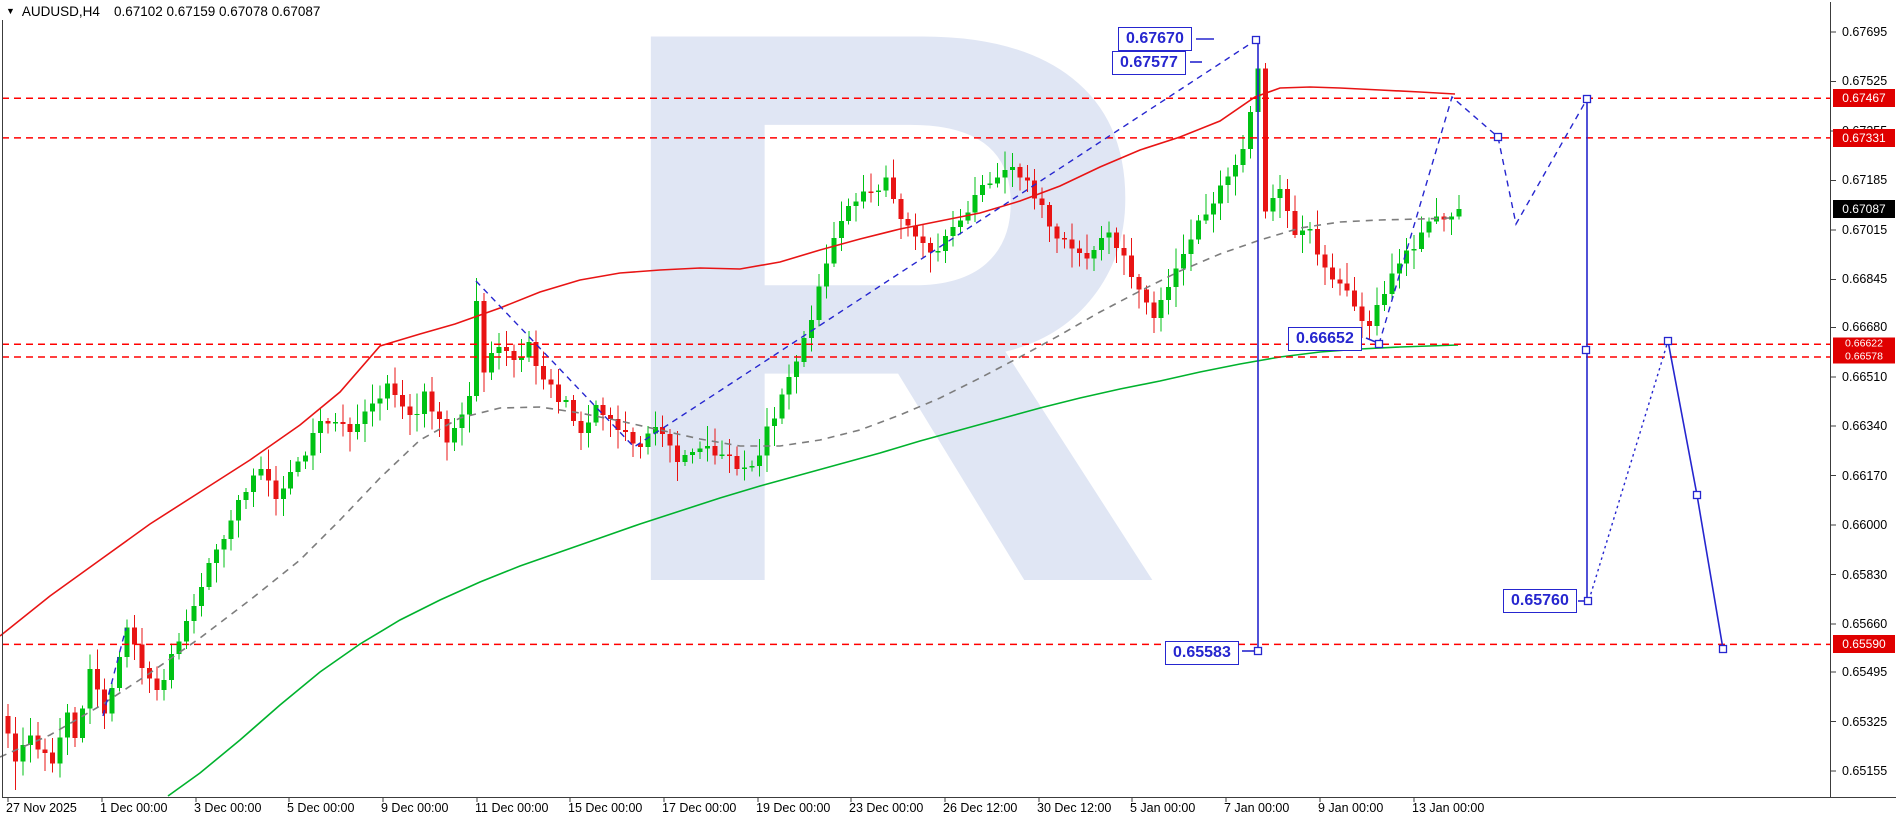  What do you see at coordinates (217, 11) in the screenshot?
I see `ohlc-values: 0.67102 0.67159 0.67078 0.67087` at bounding box center [217, 11].